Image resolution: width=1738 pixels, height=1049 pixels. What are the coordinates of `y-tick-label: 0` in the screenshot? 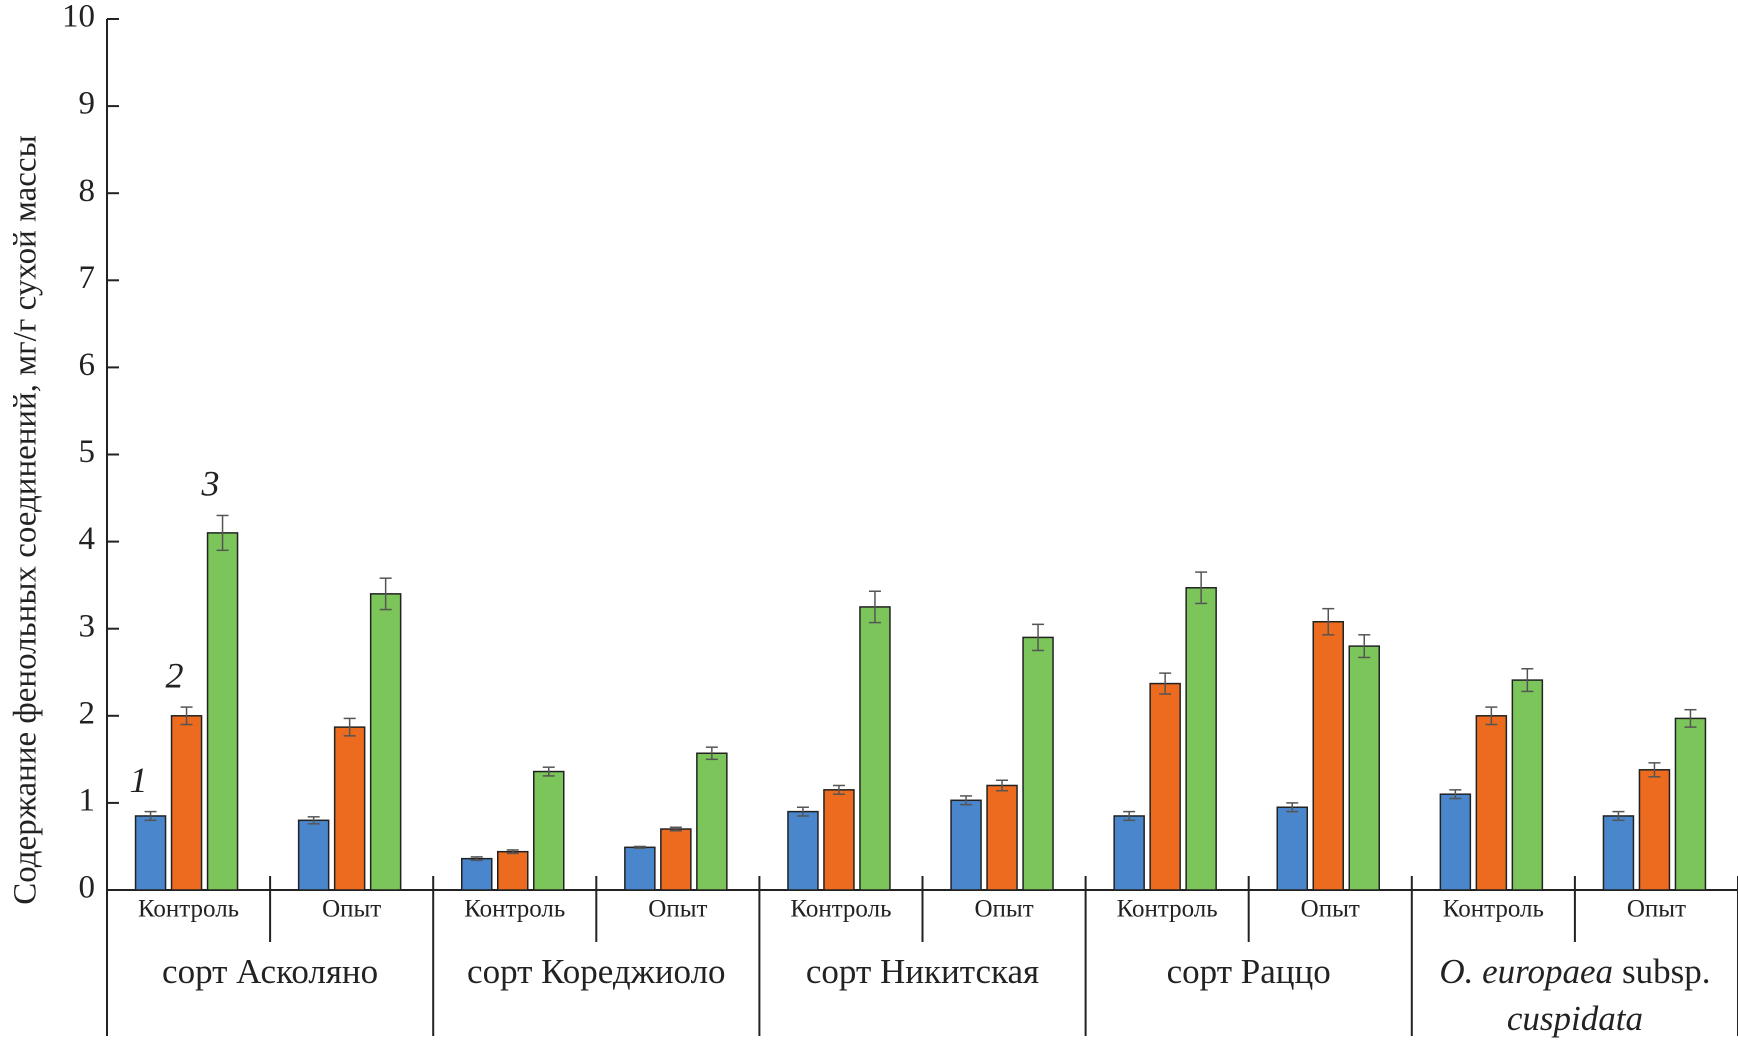 It's located at (87, 888).